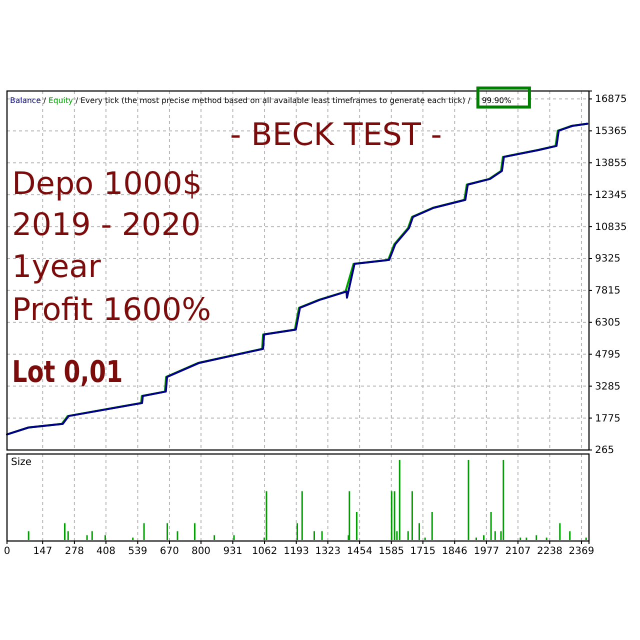 Image resolution: width=640 pixels, height=640 pixels. Describe the element at coordinates (106, 552) in the screenshot. I see `x-tick-label: 408` at that location.